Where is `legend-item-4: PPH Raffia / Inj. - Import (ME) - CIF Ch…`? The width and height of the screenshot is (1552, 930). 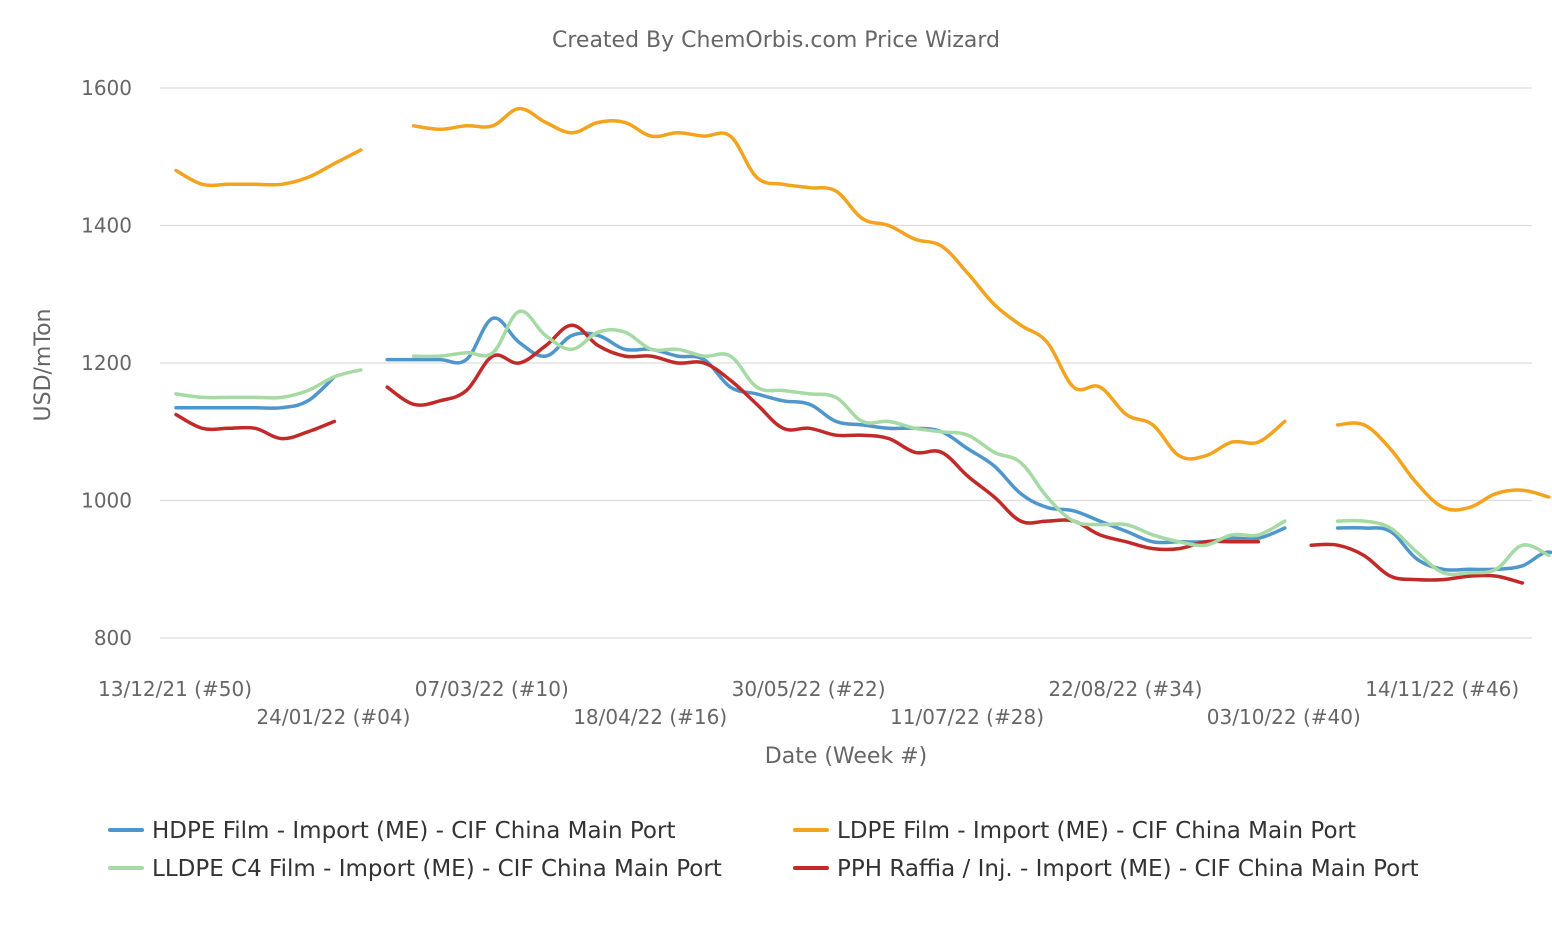 legend-item-4: PPH Raffia / Inj. - Import (ME) - CIF Ch… is located at coordinates (1106, 869).